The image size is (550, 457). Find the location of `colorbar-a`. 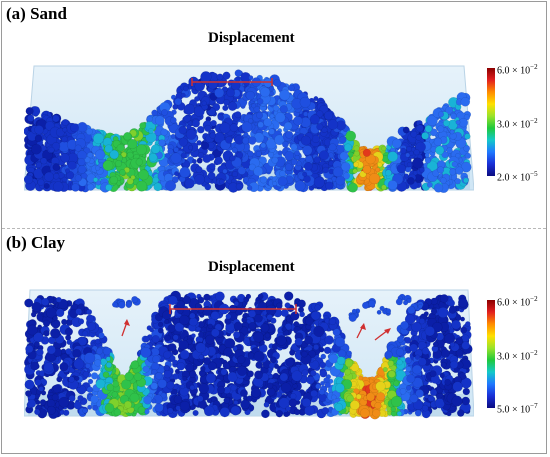

colorbar-a is located at coordinates (491, 122).